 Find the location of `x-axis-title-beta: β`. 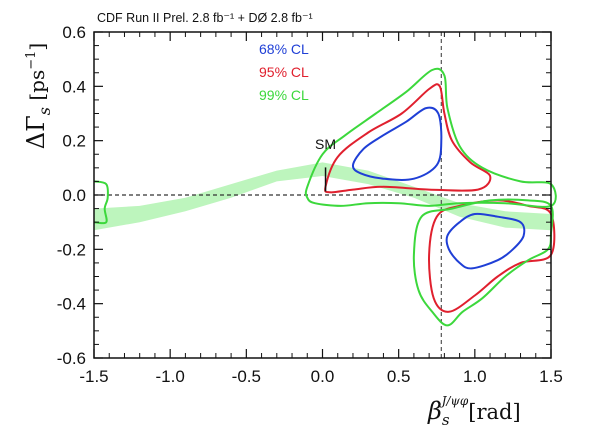

x-axis-title-beta: β is located at coordinates (434, 411).